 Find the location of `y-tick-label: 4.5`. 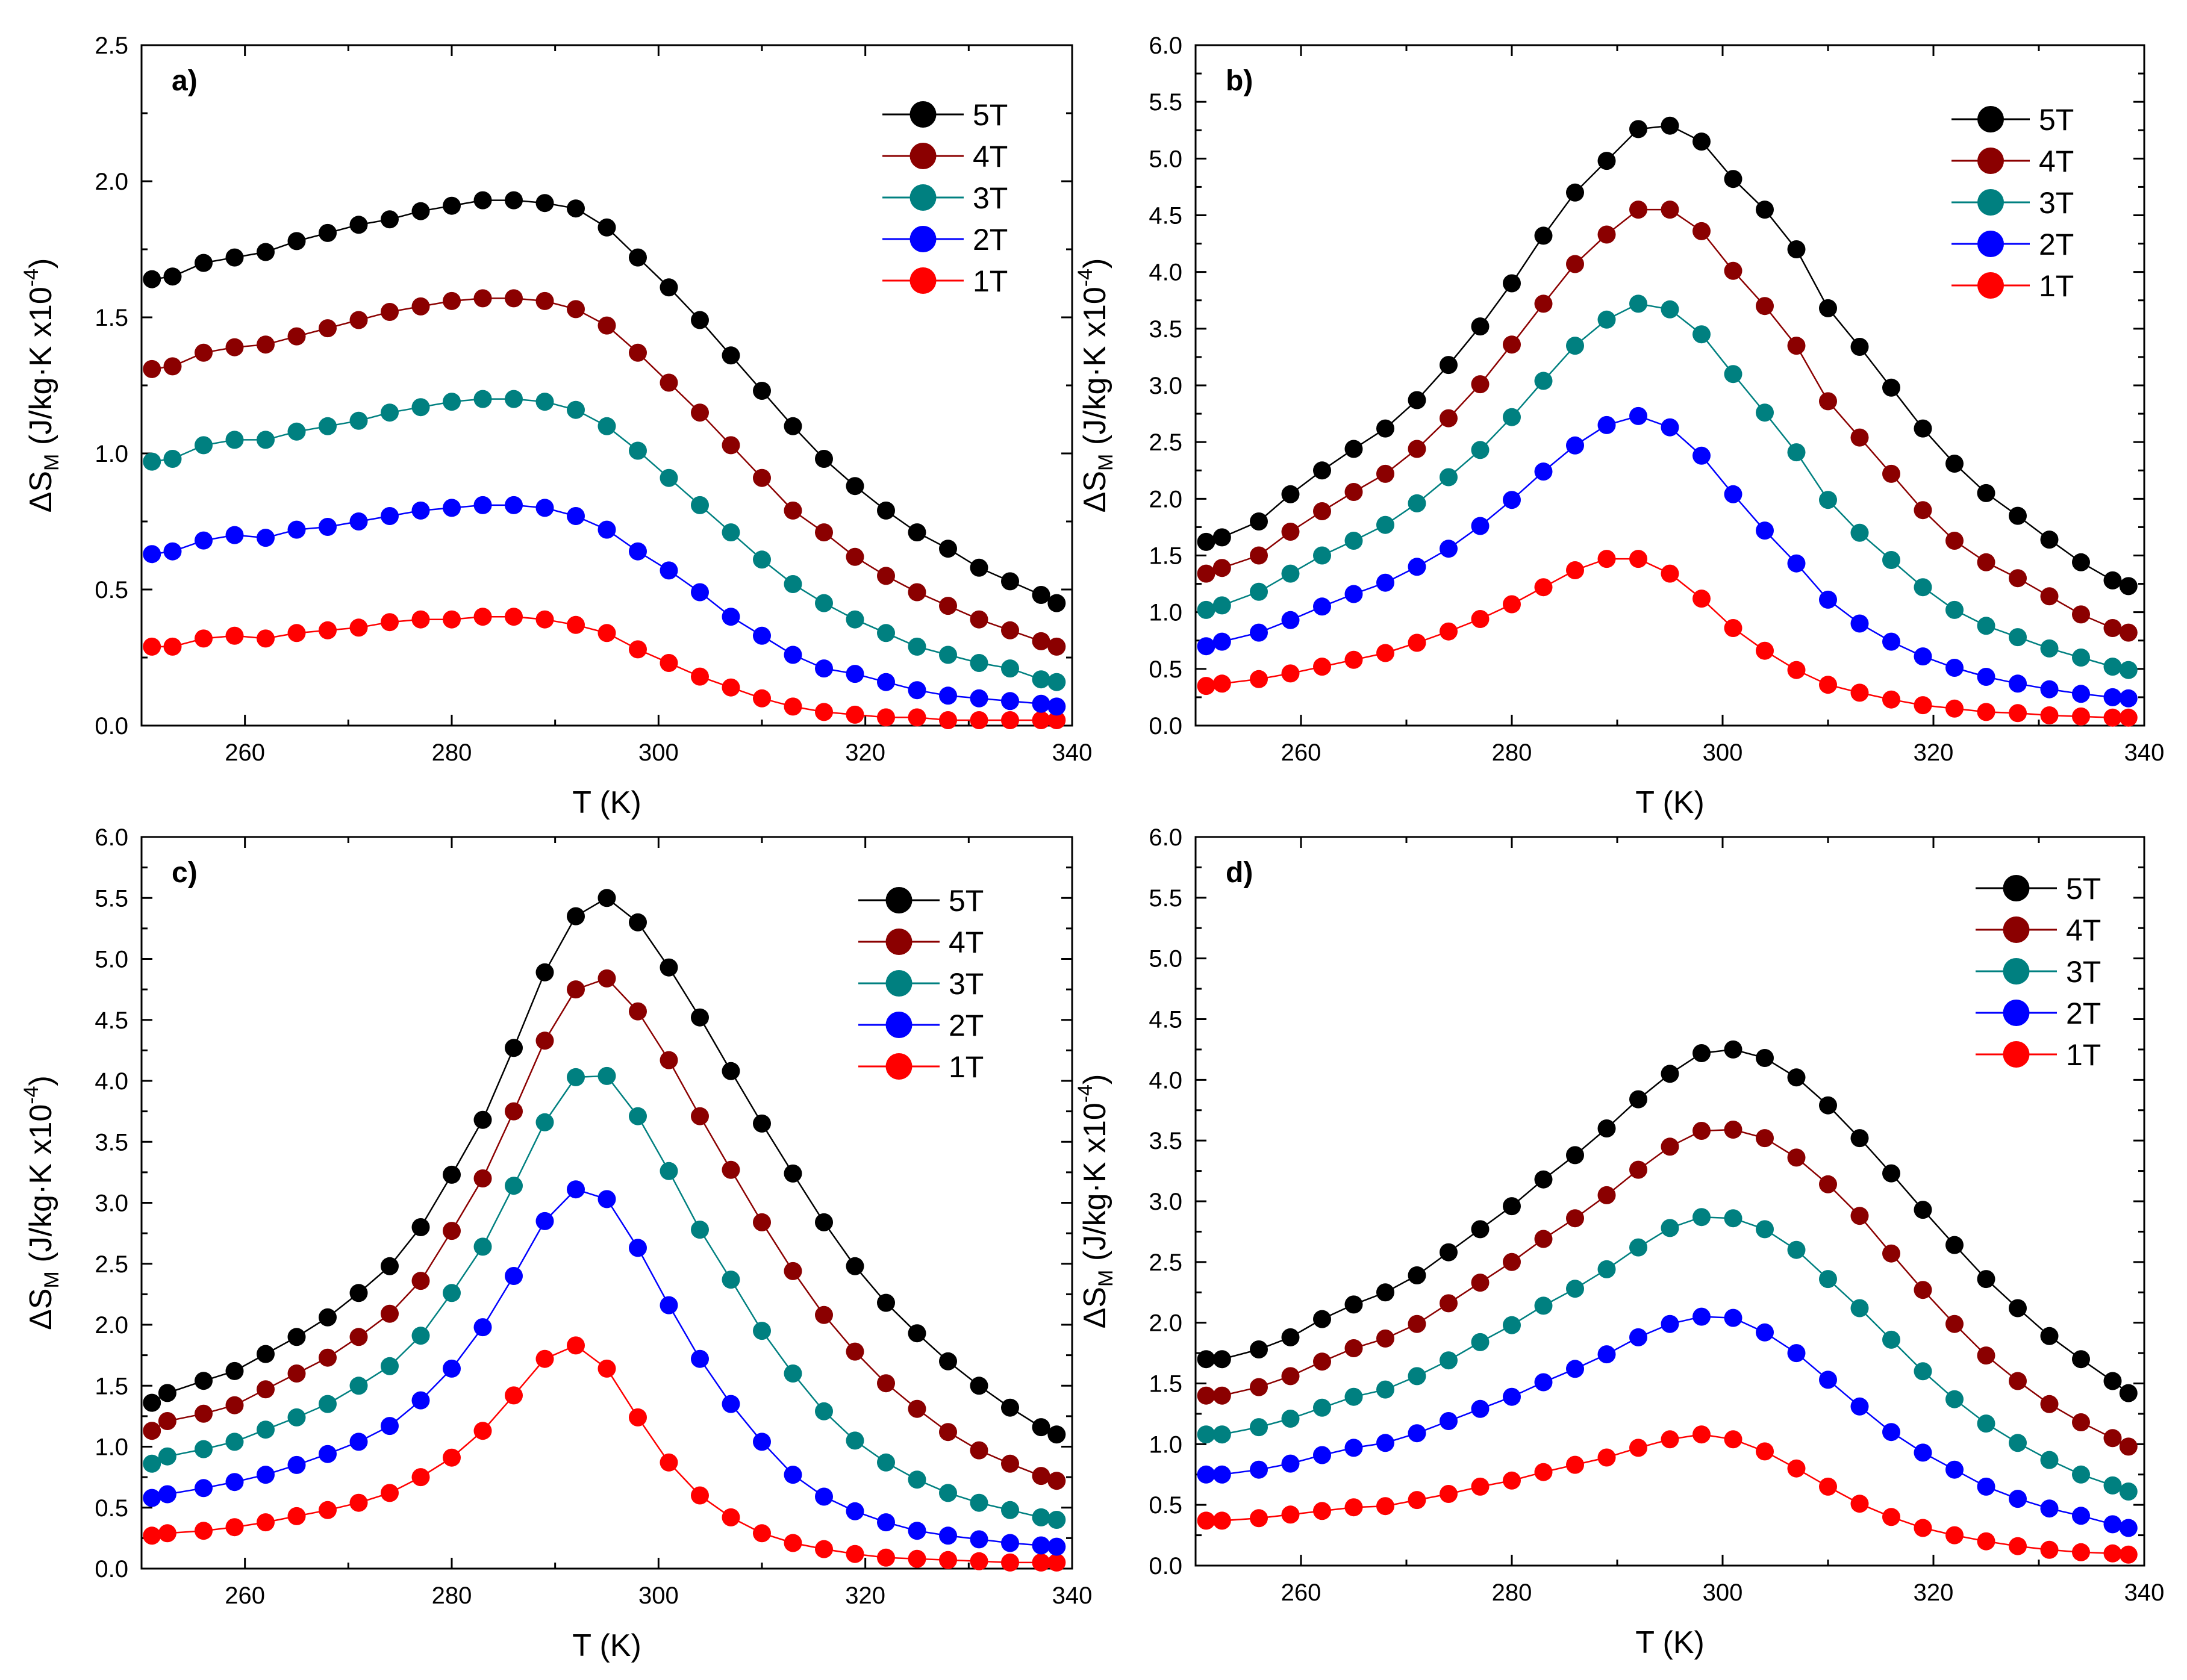

y-tick-label: 4.5 is located at coordinates (1165, 1020).